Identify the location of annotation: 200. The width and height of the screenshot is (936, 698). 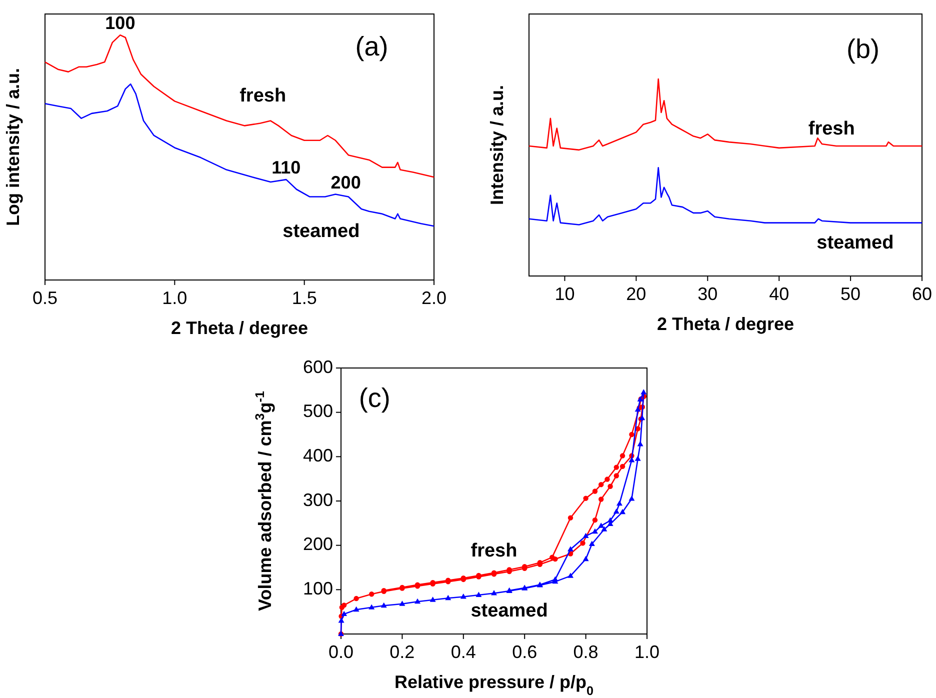
(345, 182).